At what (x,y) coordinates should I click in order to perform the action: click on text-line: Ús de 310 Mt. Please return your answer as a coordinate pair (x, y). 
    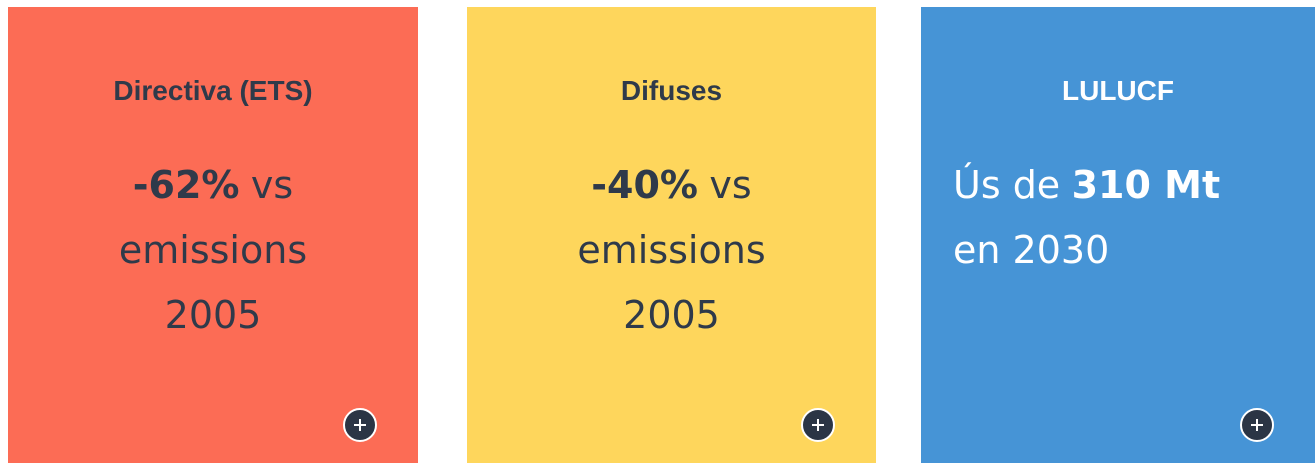
    Looking at the image, I should click on (1118, 185).